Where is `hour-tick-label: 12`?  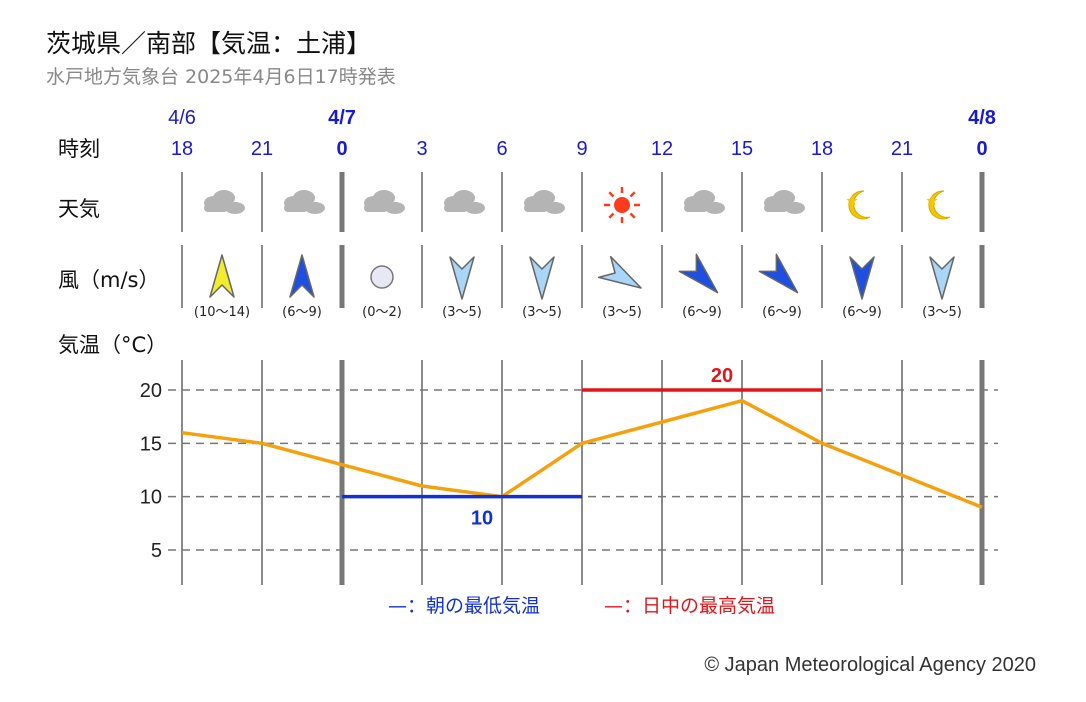
hour-tick-label: 12 is located at coordinates (662, 149).